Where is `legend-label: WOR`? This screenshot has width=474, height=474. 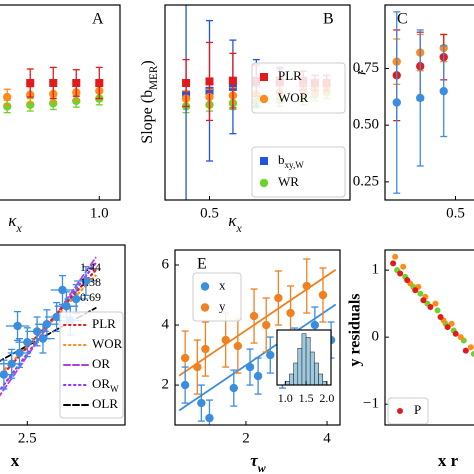
legend-label: WOR is located at coordinates (293, 97).